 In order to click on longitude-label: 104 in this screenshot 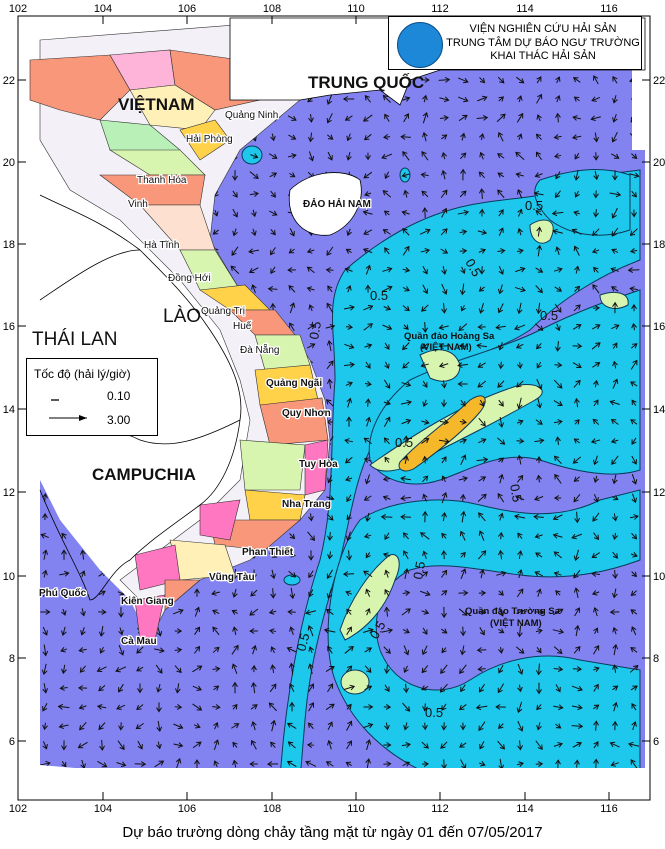, I will do `click(103, 9)`.